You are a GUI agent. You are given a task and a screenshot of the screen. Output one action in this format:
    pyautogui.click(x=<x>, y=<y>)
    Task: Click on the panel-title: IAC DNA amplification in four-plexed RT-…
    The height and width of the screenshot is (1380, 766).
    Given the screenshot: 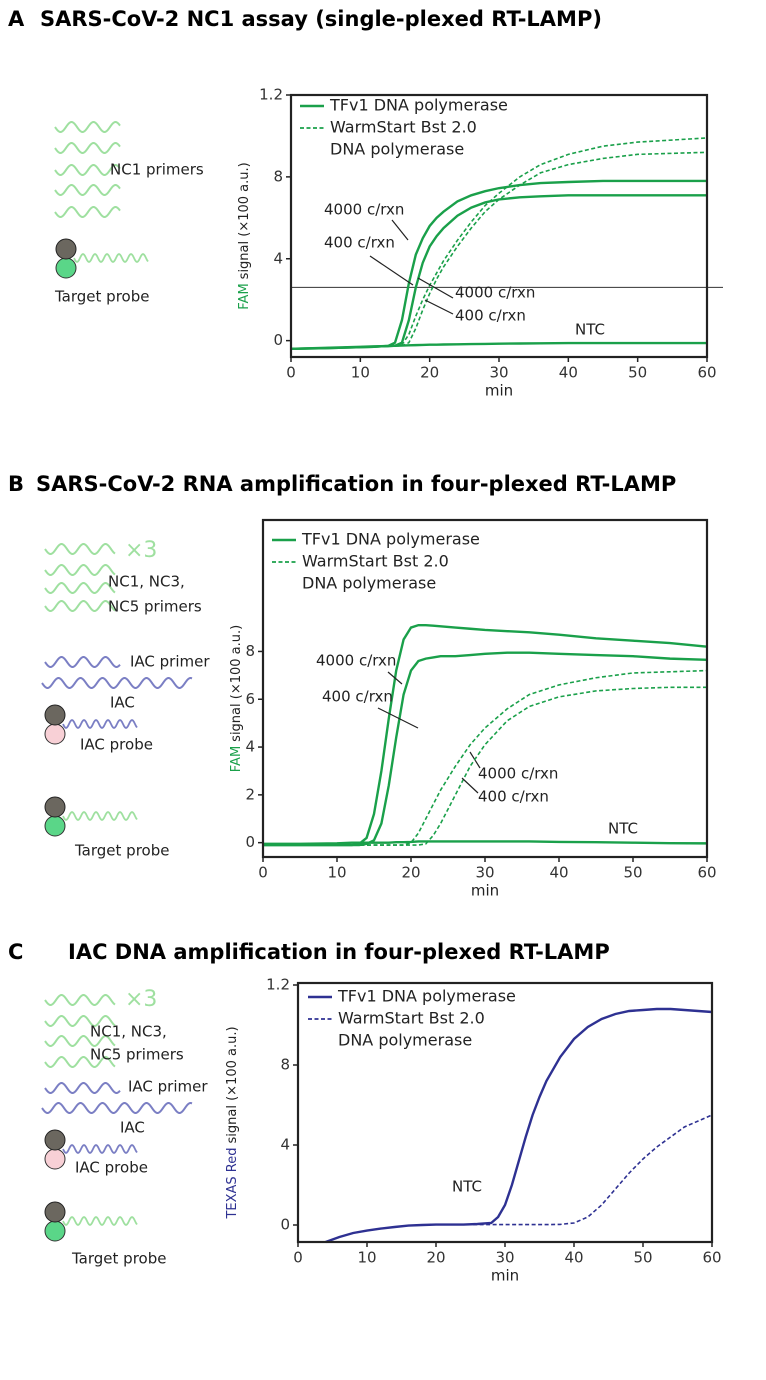 What is the action you would take?
    pyautogui.click(x=339, y=952)
    